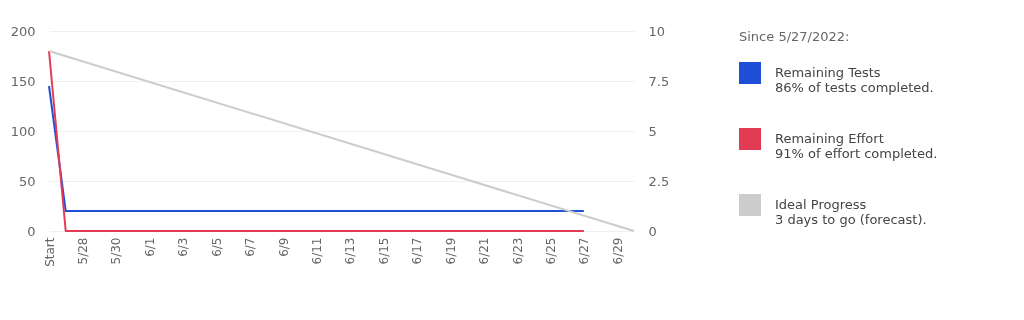 This screenshot has height=320, width=1024. Describe the element at coordinates (23, 131) in the screenshot. I see `y-tick-label: 100` at that location.